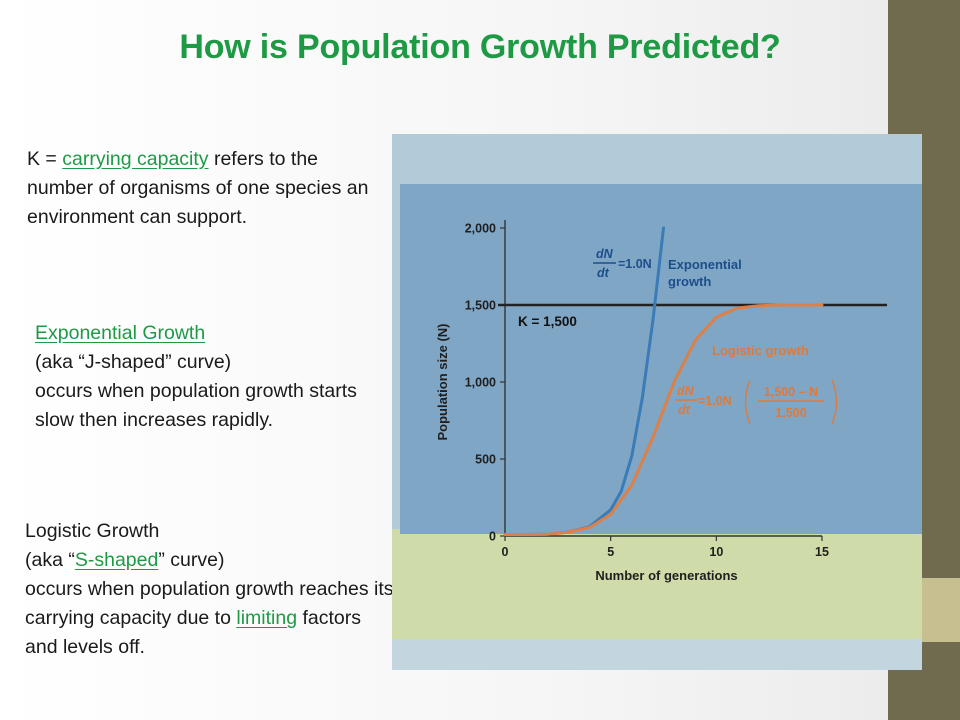  I want to click on log-frac-numerator: 1,500 – N, so click(791, 392).